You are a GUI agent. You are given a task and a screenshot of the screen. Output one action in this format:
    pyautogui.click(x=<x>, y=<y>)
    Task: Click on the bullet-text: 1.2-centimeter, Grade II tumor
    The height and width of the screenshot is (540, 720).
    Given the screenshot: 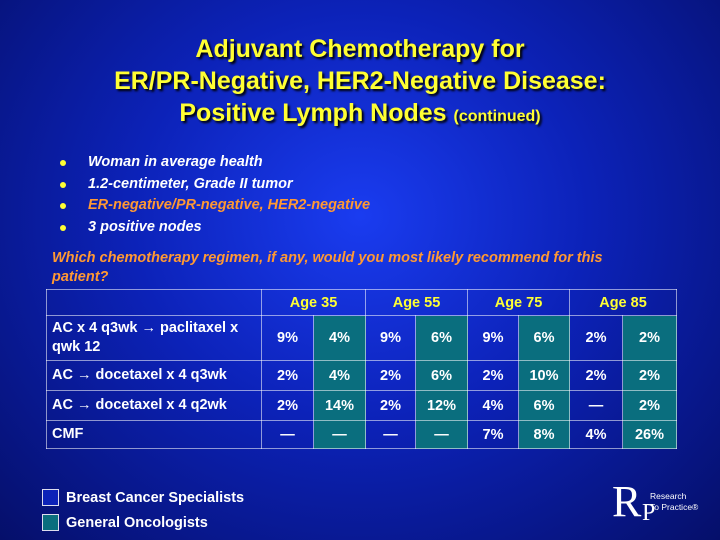 What is the action you would take?
    pyautogui.click(x=190, y=183)
    